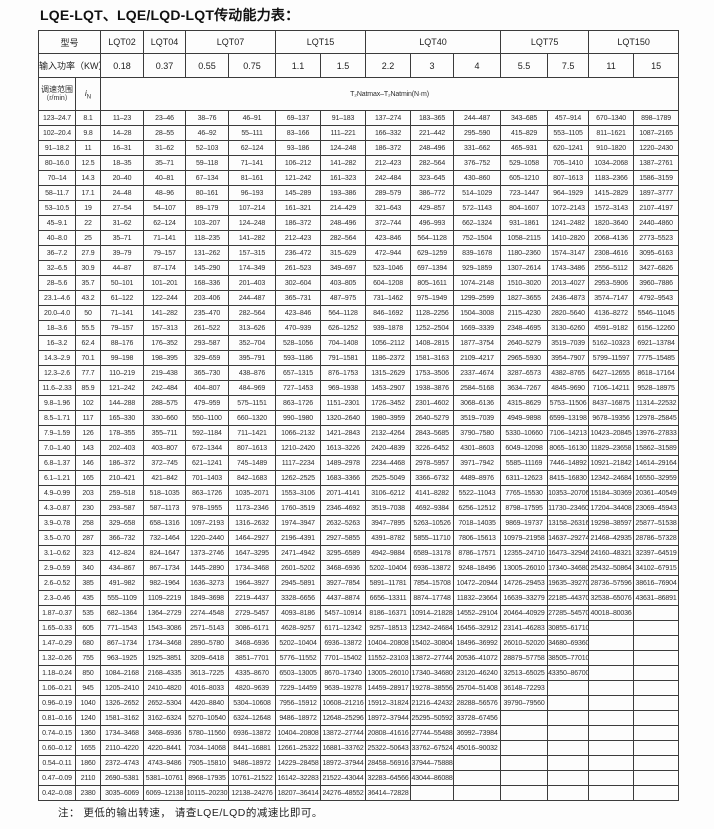  Describe the element at coordinates (568, 253) in the screenshot. I see `torque-cell: 1574–3147` at that location.